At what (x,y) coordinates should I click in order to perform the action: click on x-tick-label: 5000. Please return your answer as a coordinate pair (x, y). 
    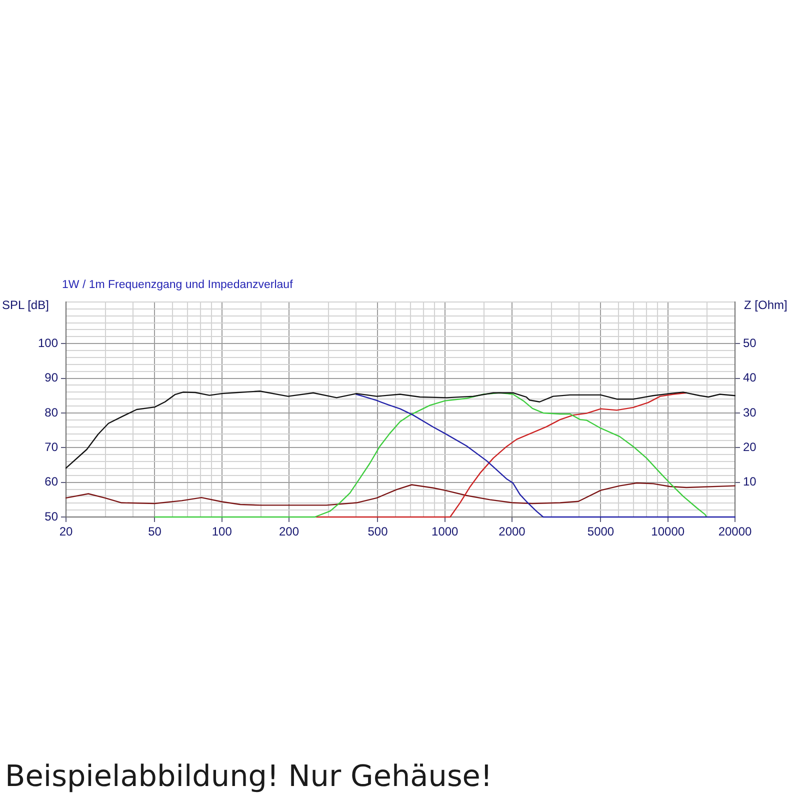
    Looking at the image, I should click on (600, 531).